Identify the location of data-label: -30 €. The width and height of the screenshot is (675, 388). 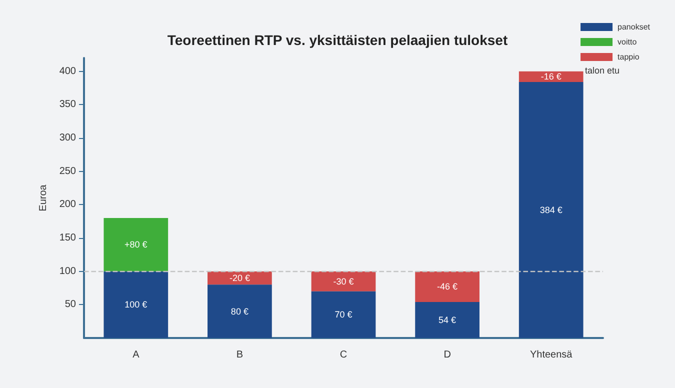
(343, 281).